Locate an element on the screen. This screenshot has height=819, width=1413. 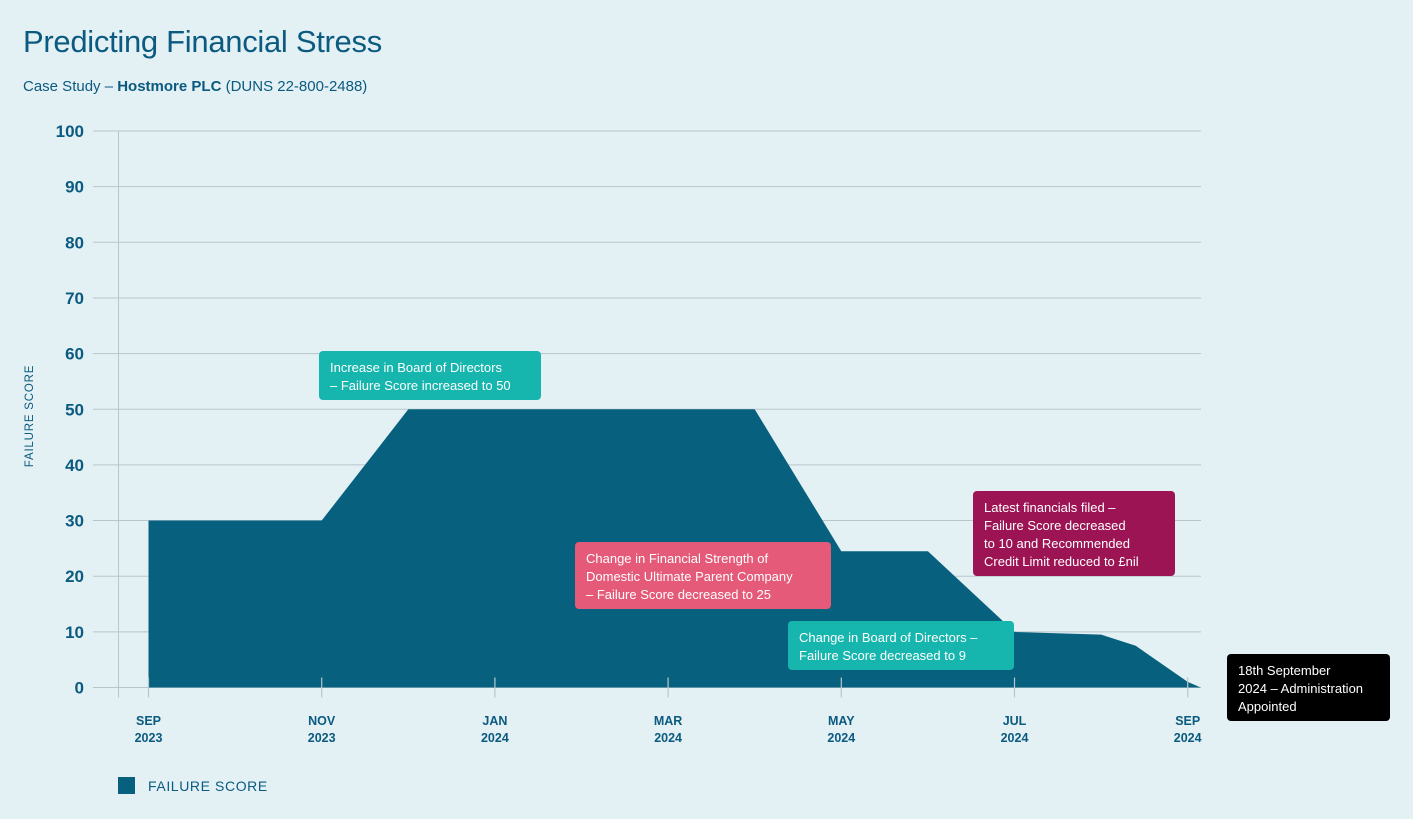
x-tick-label-month: MAY is located at coordinates (841, 721).